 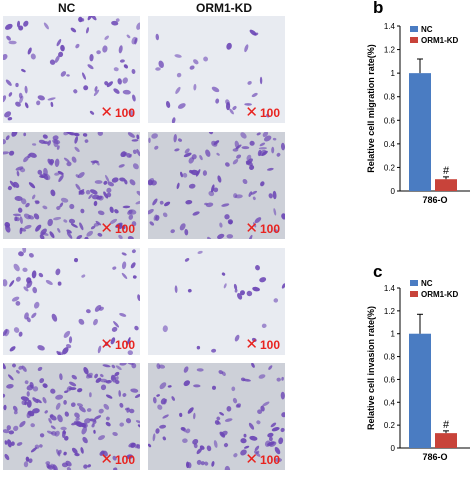 I want to click on micrograph-nc-row-2: ✕ 100, so click(x=71, y=185).